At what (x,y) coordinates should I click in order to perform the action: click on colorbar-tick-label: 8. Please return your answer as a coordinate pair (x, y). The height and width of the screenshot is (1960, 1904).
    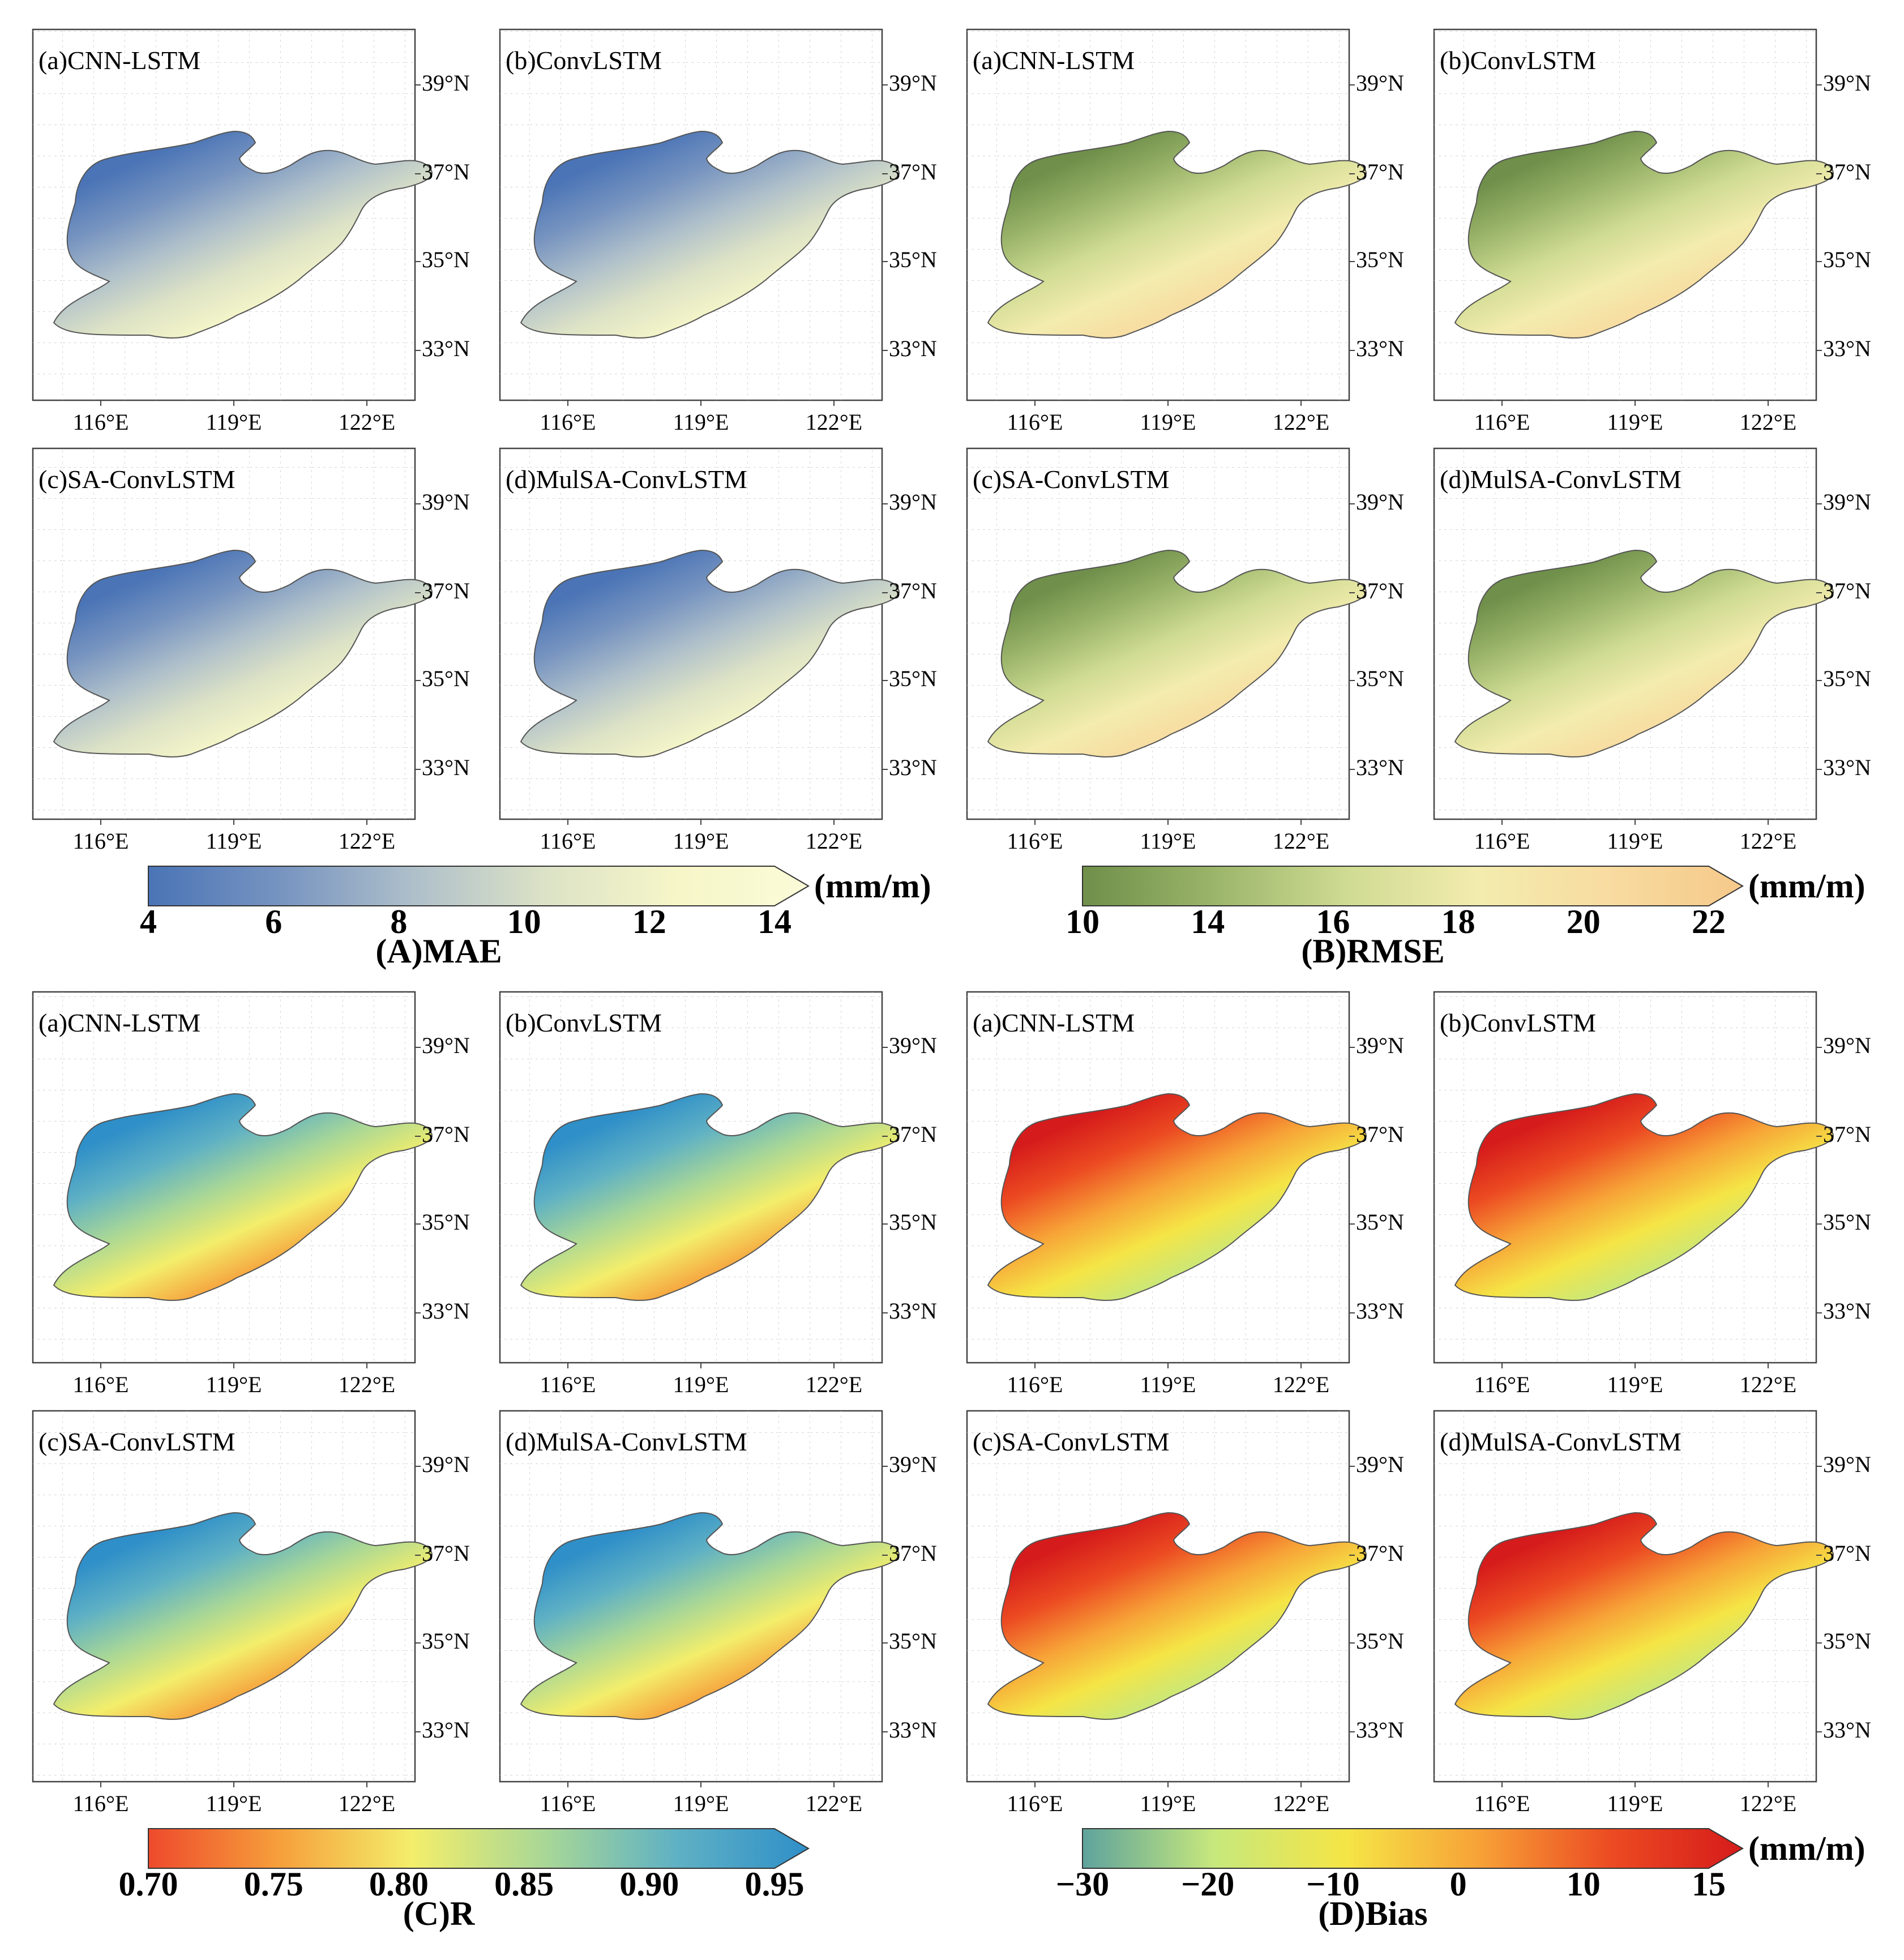
    Looking at the image, I should click on (398, 921).